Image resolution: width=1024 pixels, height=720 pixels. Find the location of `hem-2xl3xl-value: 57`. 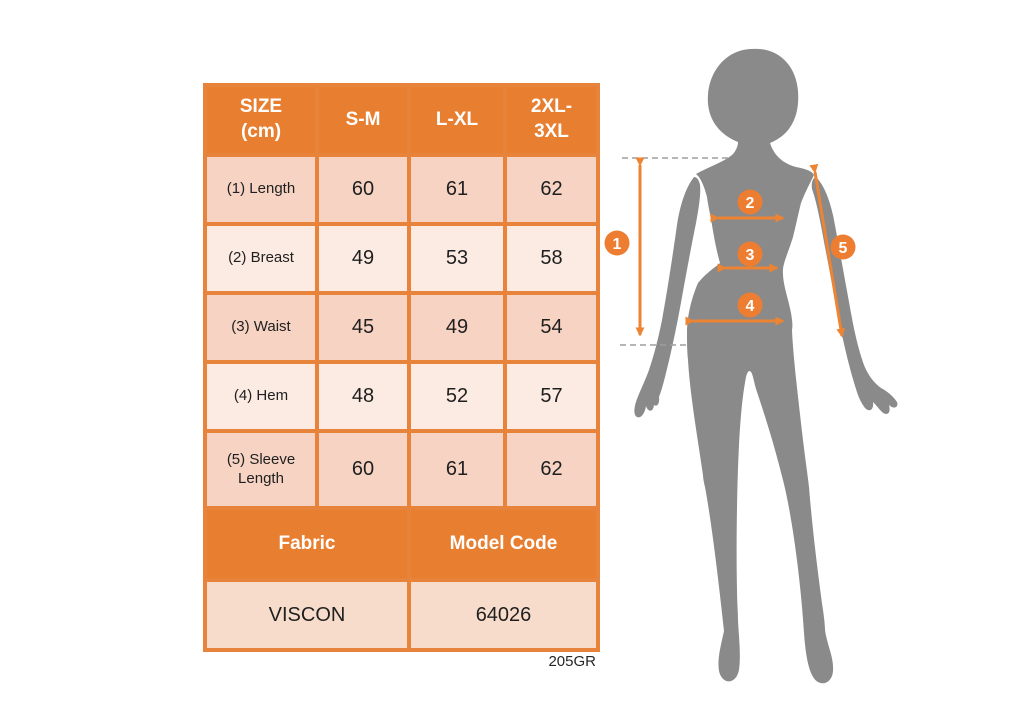

hem-2xl3xl-value: 57 is located at coordinates (551, 396).